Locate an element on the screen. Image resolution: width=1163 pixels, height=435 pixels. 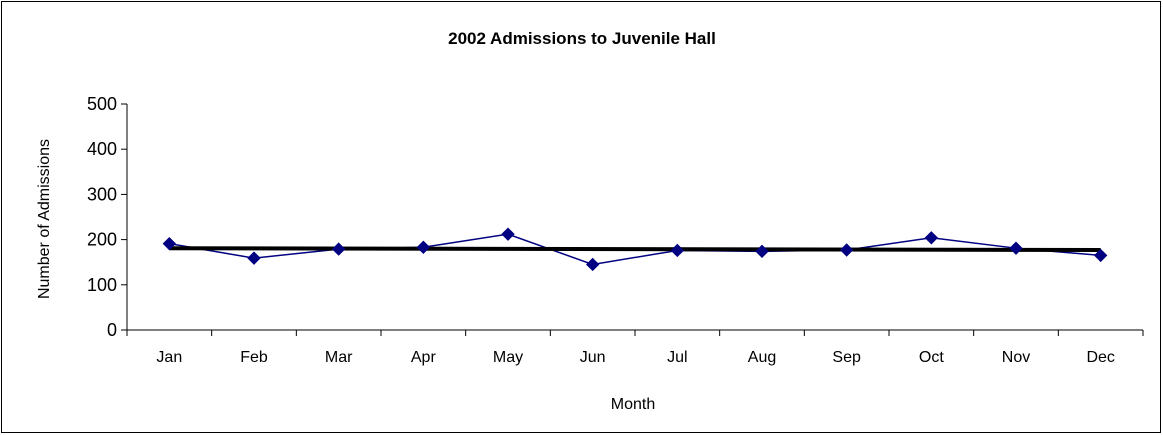
x-axis-label: Month is located at coordinates (633, 404).